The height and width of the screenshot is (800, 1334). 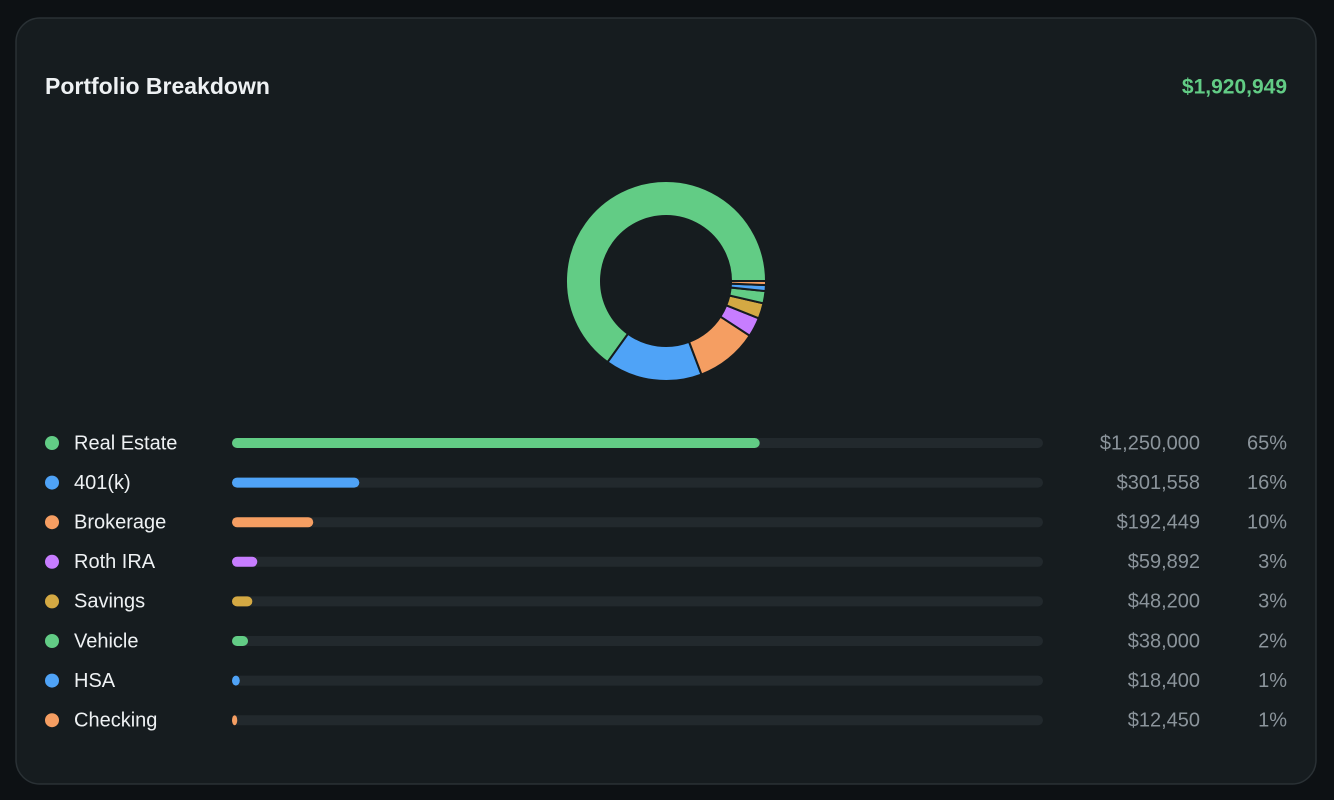 I want to click on category-label: Savings, so click(x=109, y=602).